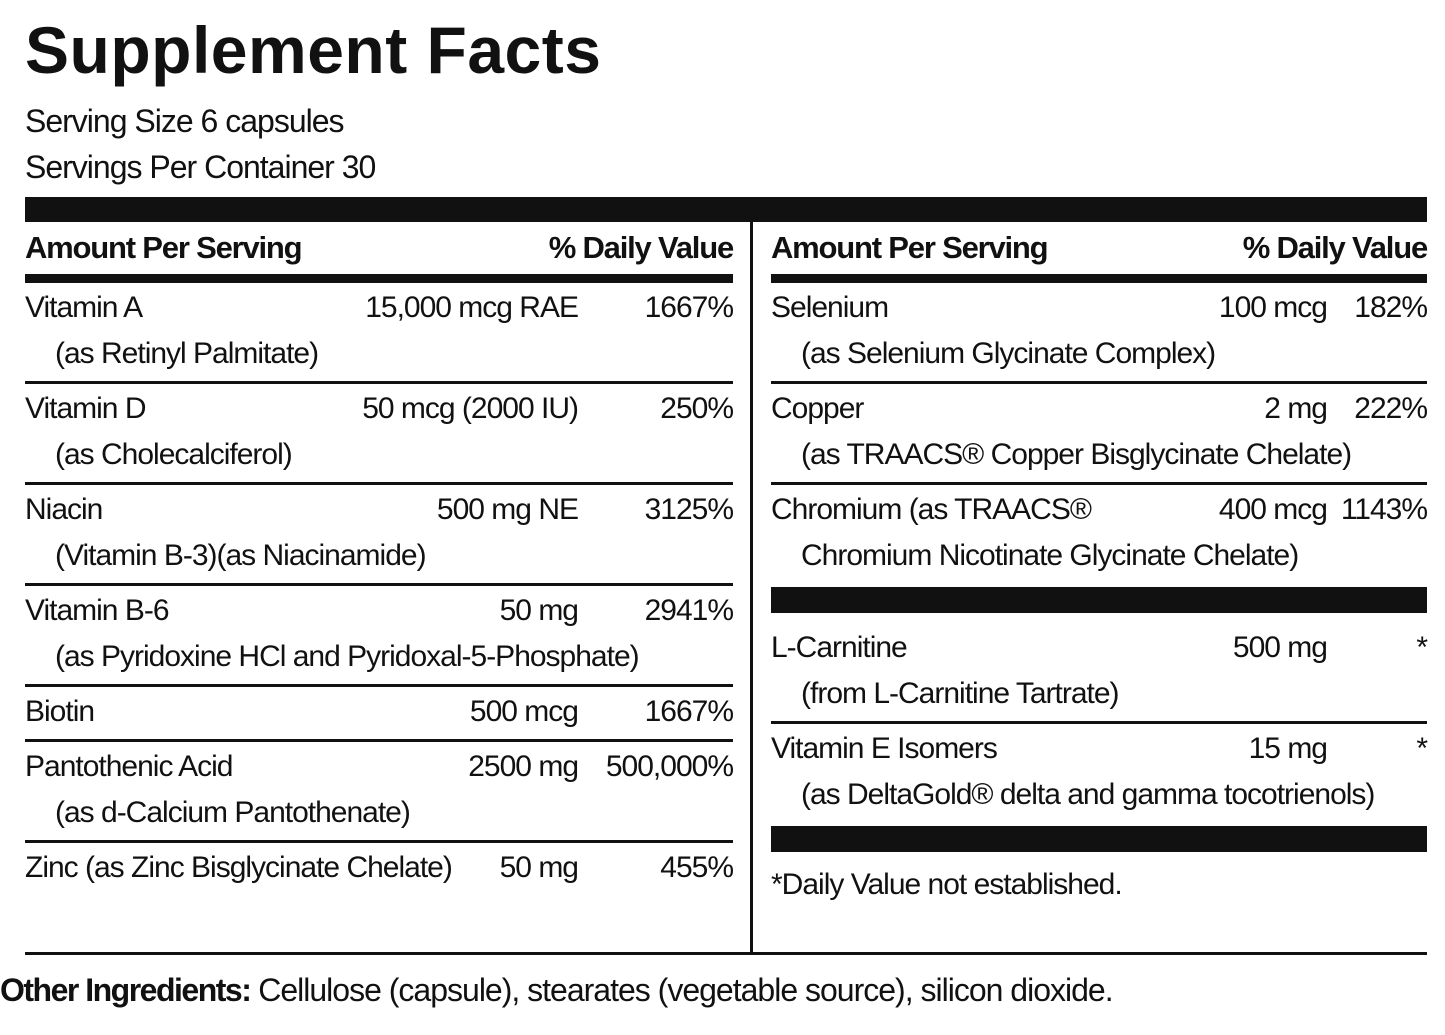  I want to click on nutrient-amount: 50 mcg (2000 IU), so click(470, 408).